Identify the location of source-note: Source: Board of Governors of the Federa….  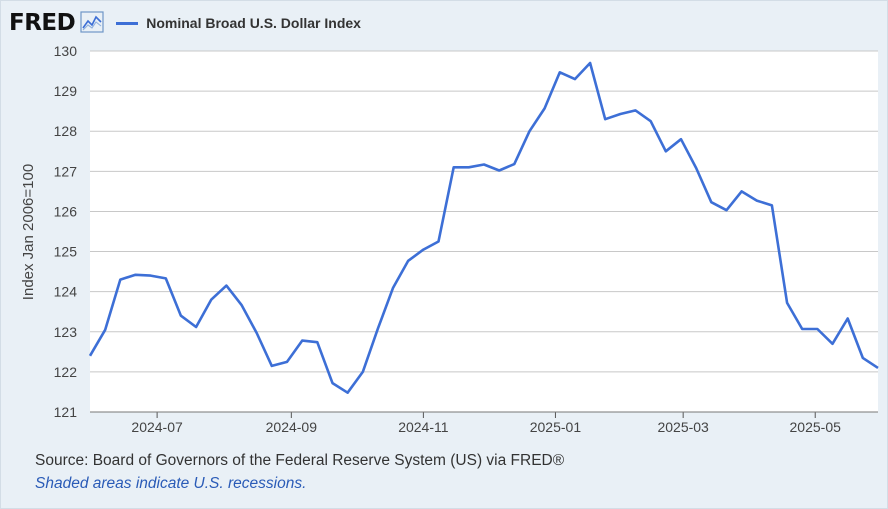
(300, 460).